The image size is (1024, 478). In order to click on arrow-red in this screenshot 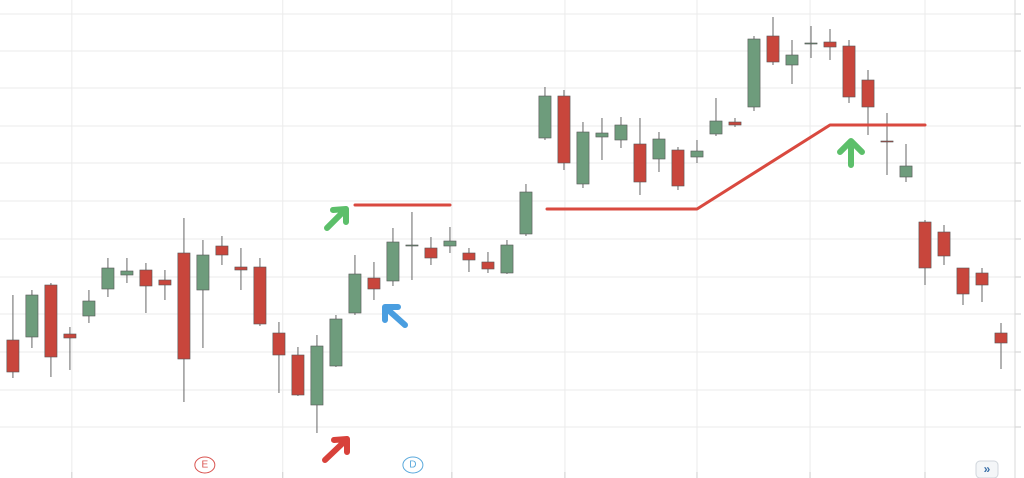, I will do `click(336, 449)`.